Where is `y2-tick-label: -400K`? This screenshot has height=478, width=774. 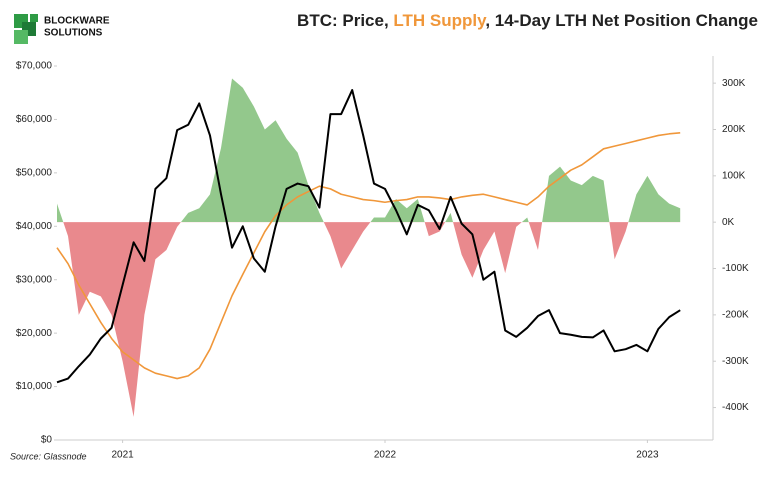
y2-tick-label: -400K is located at coordinates (735, 407).